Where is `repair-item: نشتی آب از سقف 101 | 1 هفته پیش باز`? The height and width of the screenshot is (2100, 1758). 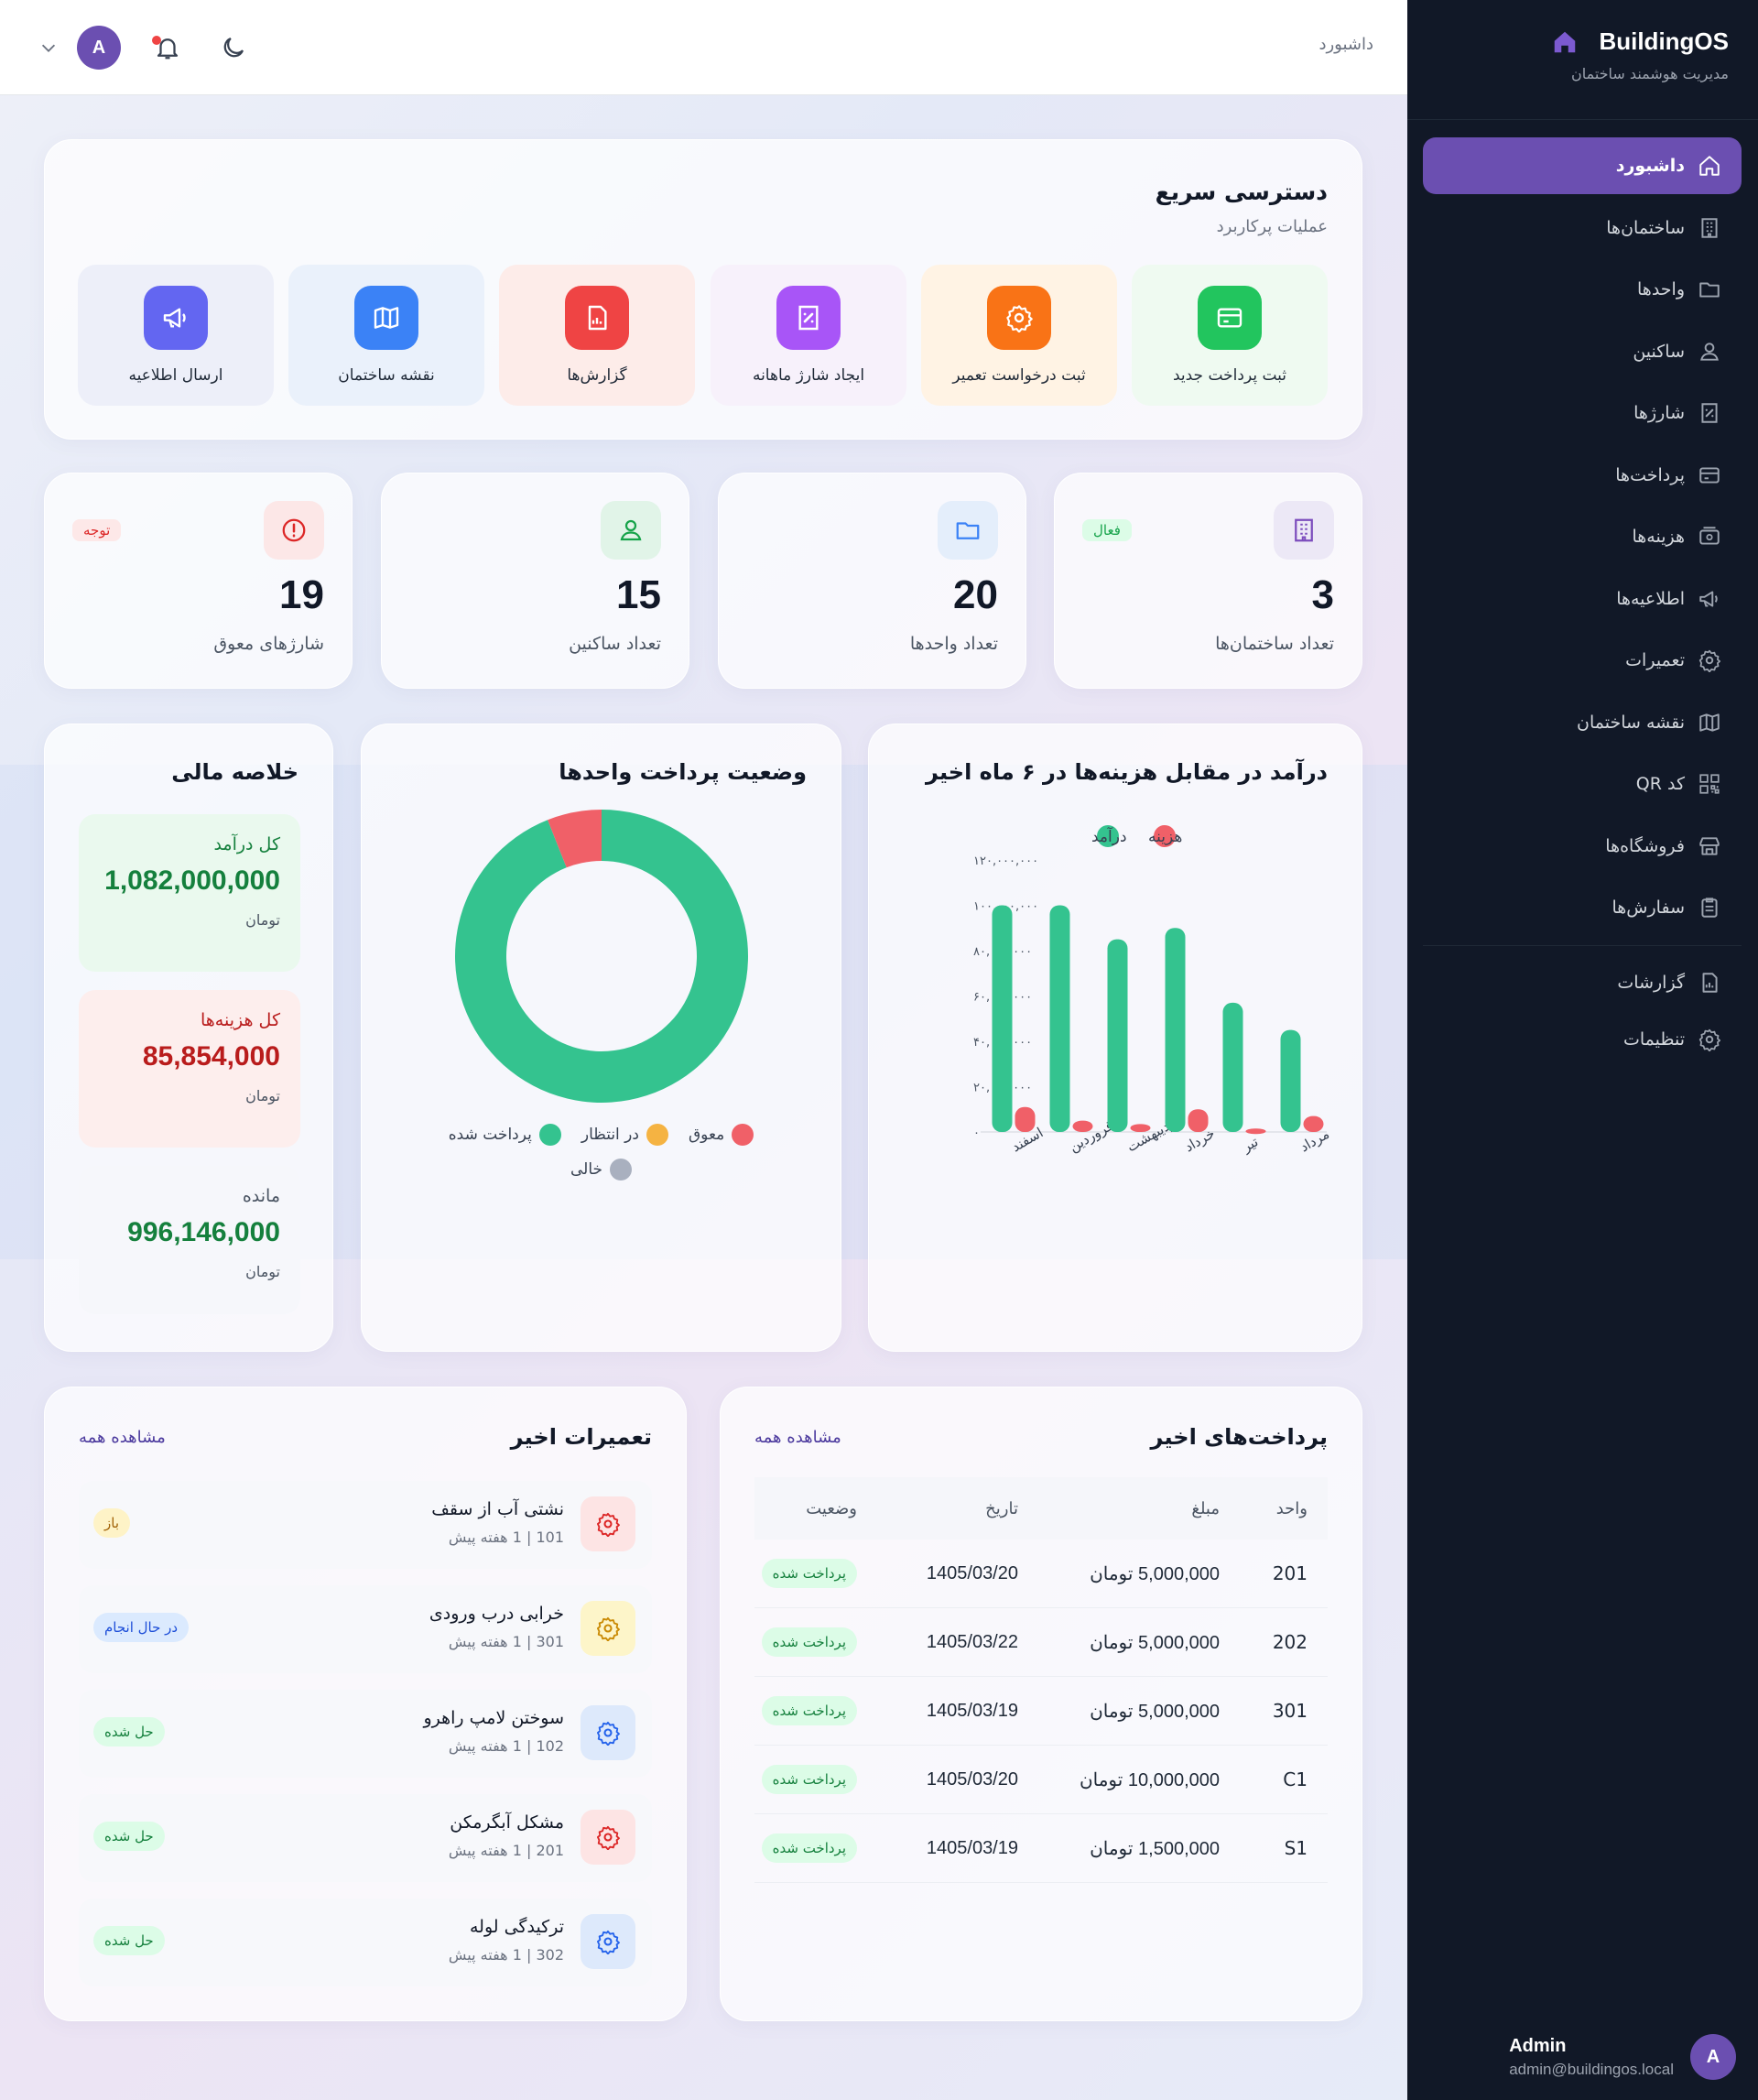
repair-item: نشتی آب از سقف 101 | 1 هفته پیش باز is located at coordinates (365, 1525).